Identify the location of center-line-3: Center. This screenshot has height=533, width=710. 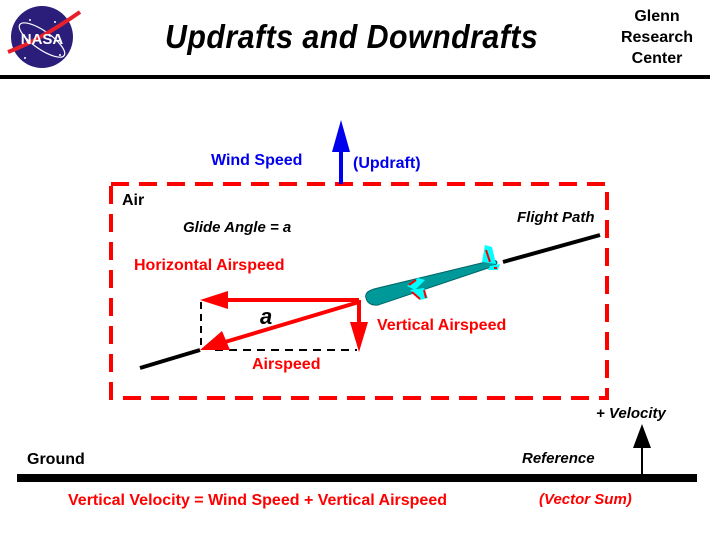
(657, 58).